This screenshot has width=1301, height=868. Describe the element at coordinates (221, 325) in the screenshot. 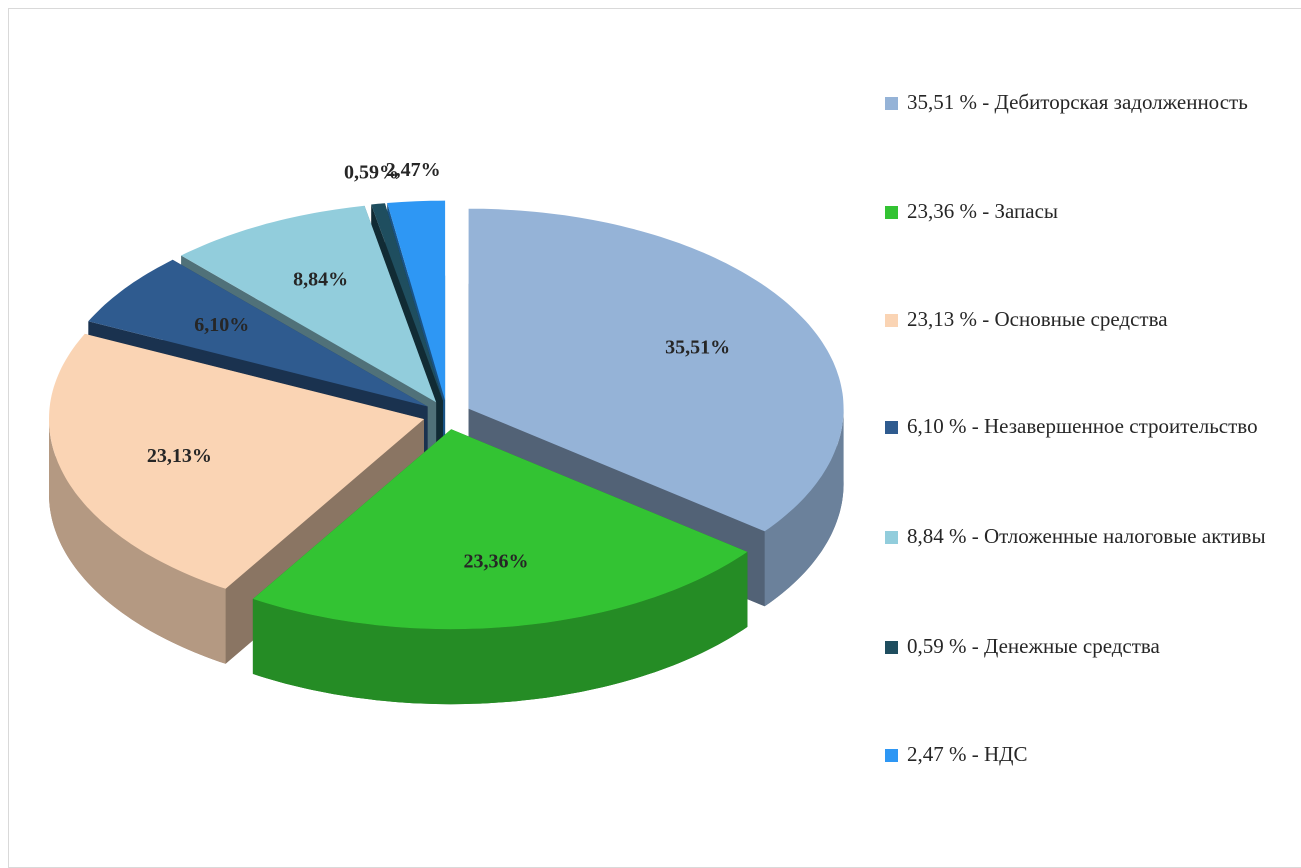

I see `data-label: 6,10%` at that location.